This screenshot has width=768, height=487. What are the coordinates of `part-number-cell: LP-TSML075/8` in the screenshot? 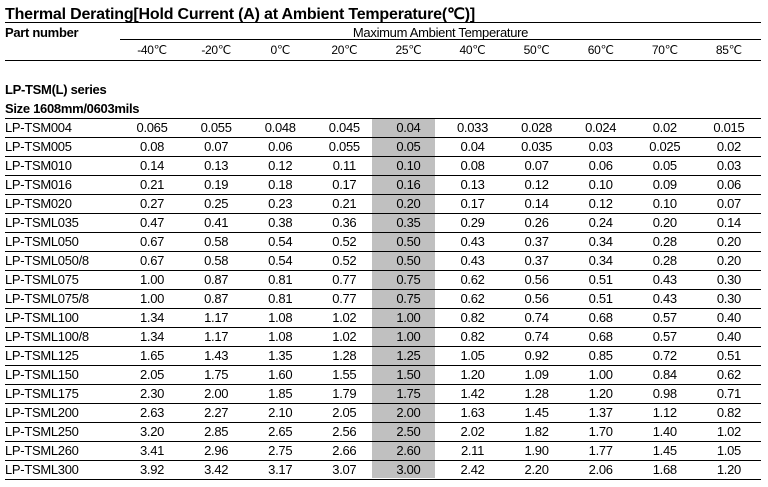 It's located at (62, 299).